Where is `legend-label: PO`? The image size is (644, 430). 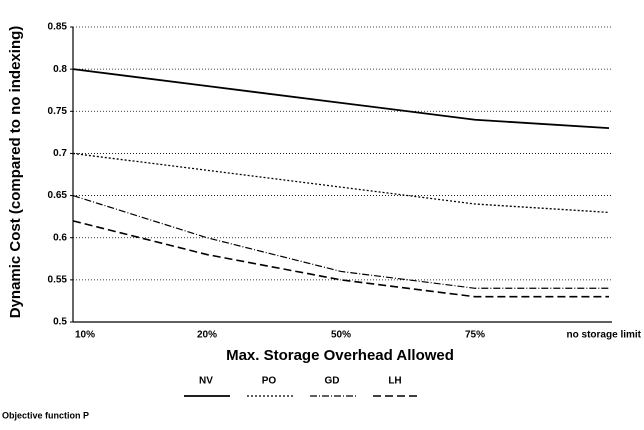
legend-label: PO is located at coordinates (269, 381).